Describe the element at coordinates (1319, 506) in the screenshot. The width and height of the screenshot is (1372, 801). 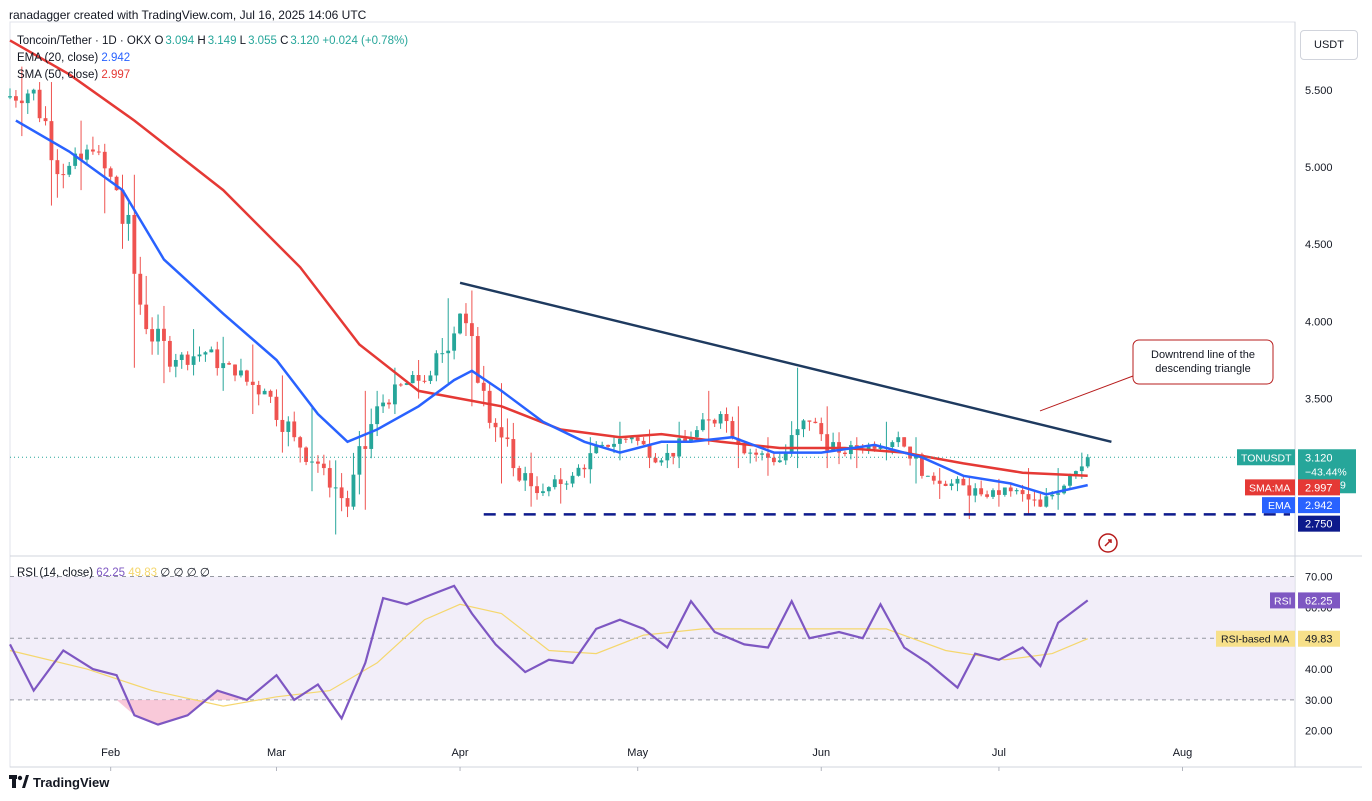
I see `ema-badge-value: 2.942` at that location.